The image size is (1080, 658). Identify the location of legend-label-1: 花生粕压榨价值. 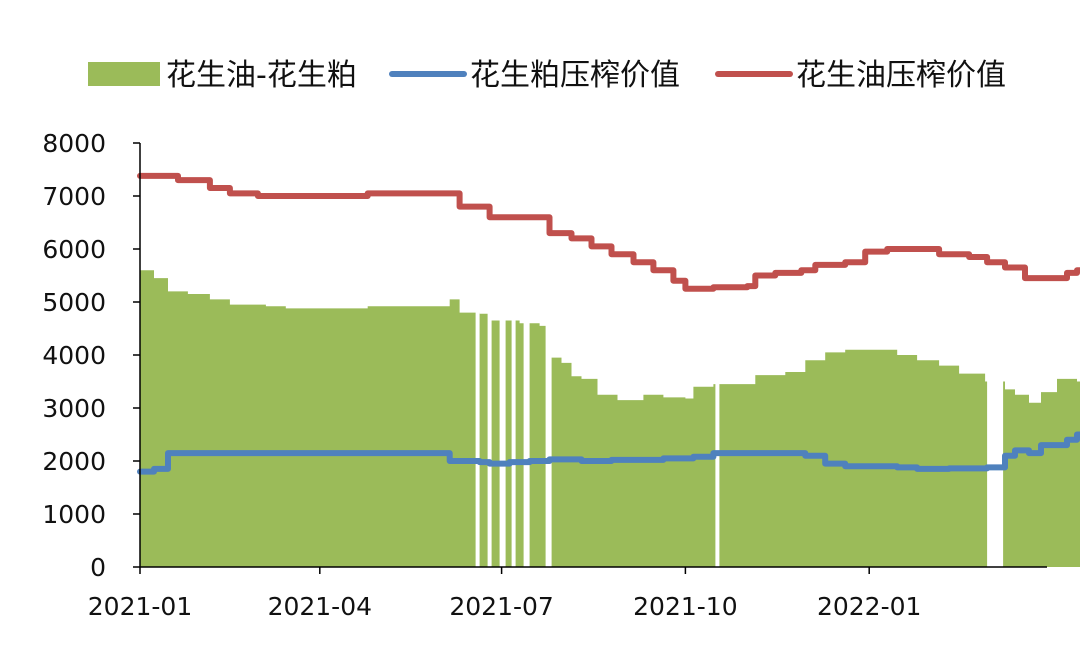
(575, 75).